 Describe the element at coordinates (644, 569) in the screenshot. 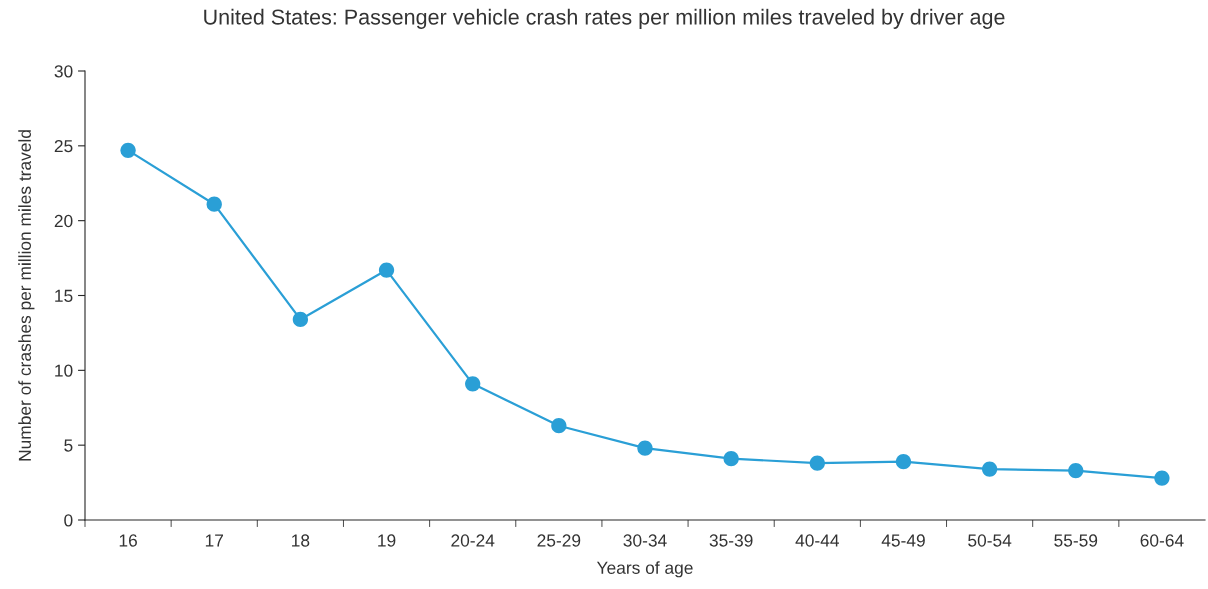

I see `x-axis-title: Years of age` at that location.